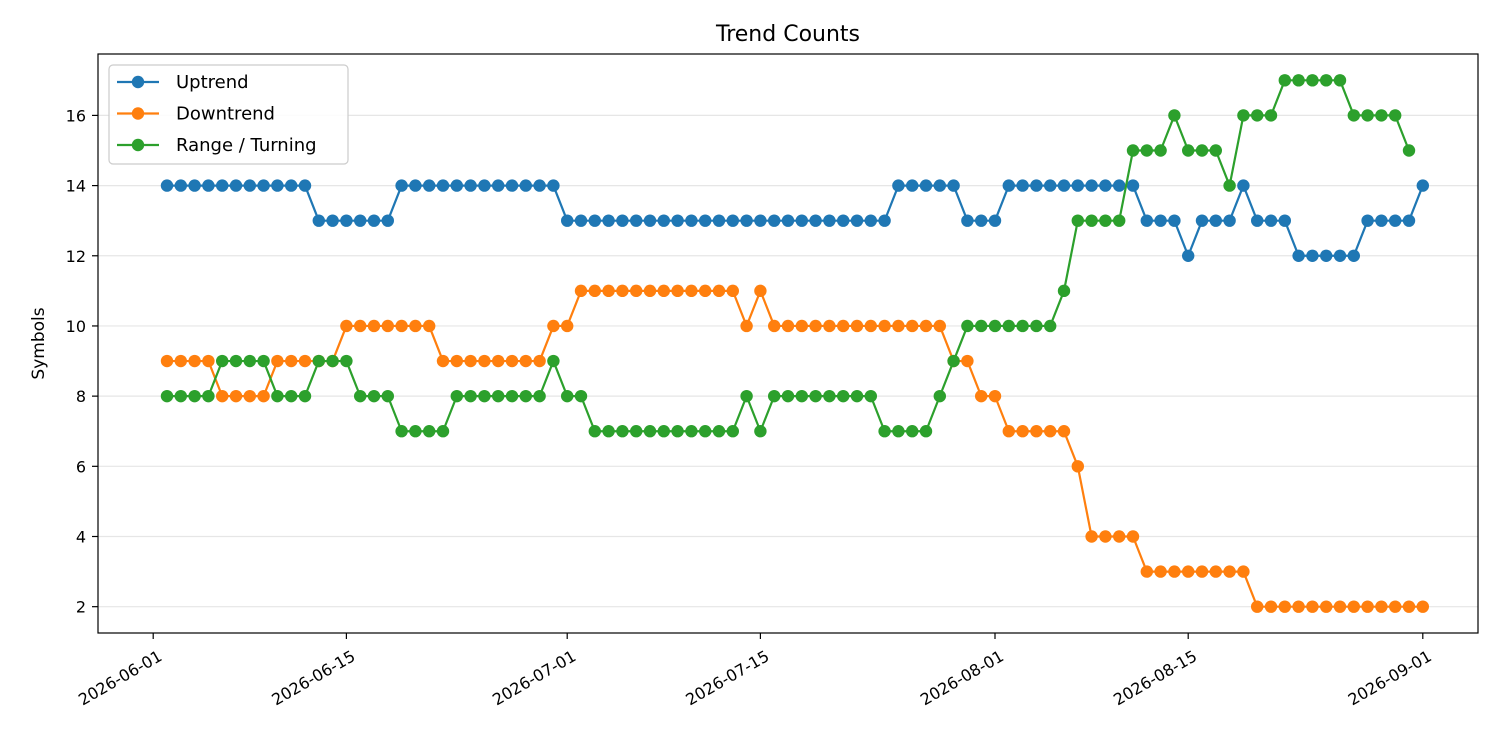 The image size is (1500, 750). What do you see at coordinates (212, 82) in the screenshot?
I see `legend-label: Uptrend` at bounding box center [212, 82].